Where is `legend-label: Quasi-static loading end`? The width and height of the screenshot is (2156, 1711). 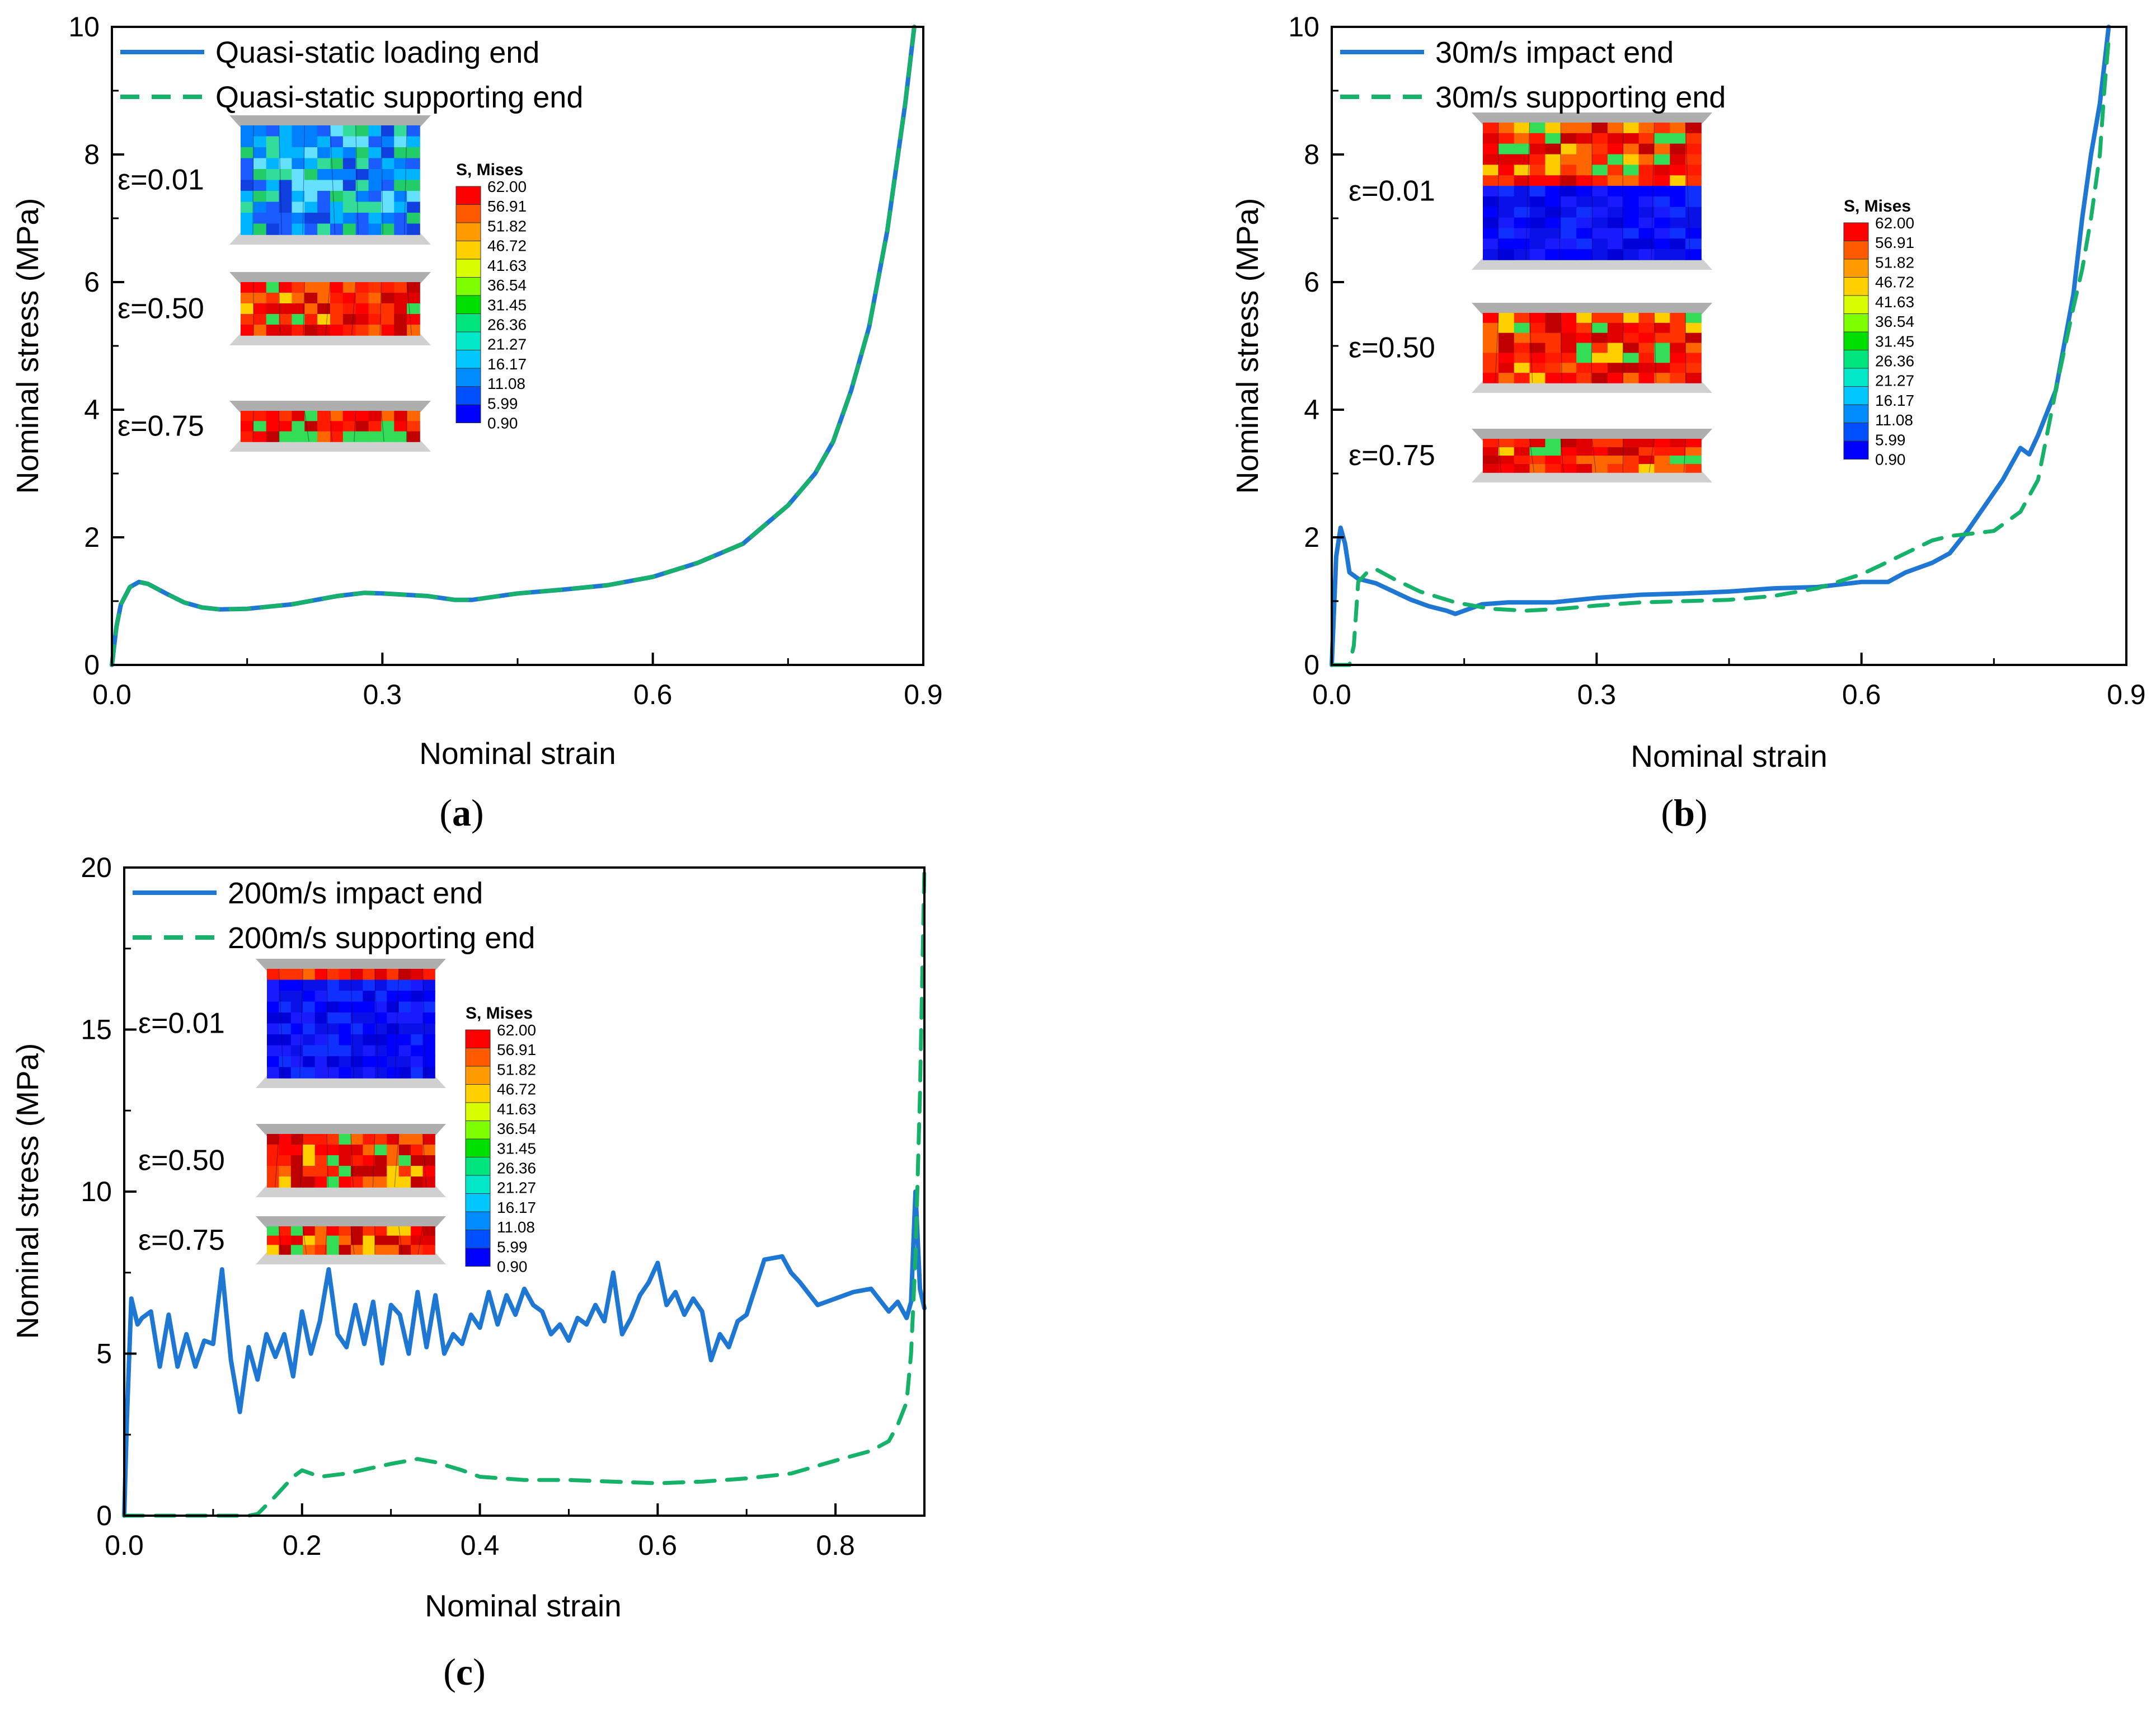 legend-label: Quasi-static loading end is located at coordinates (377, 52).